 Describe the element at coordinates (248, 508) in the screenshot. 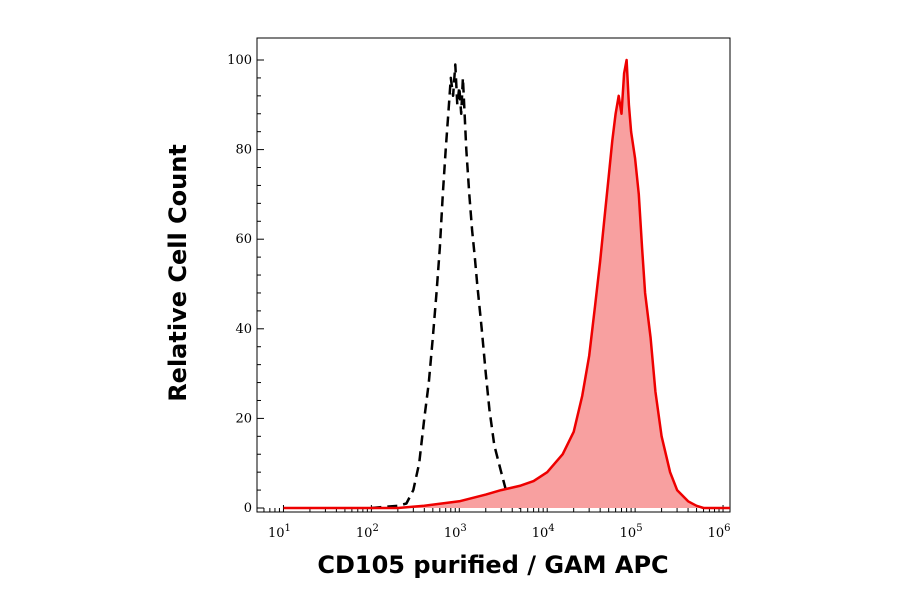

I see `y-tick-label: 0` at that location.